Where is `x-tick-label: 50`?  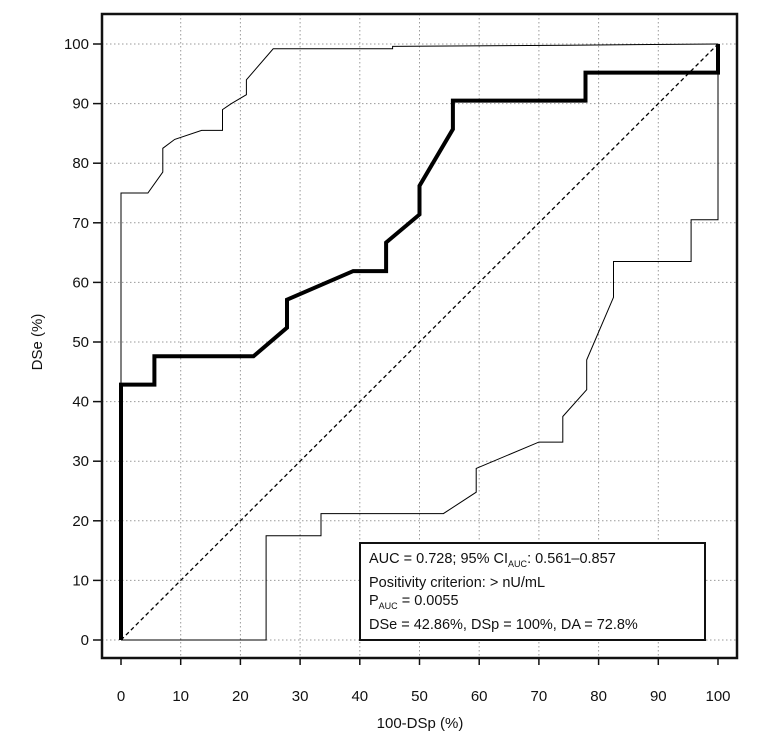 x-tick-label: 50 is located at coordinates (419, 696).